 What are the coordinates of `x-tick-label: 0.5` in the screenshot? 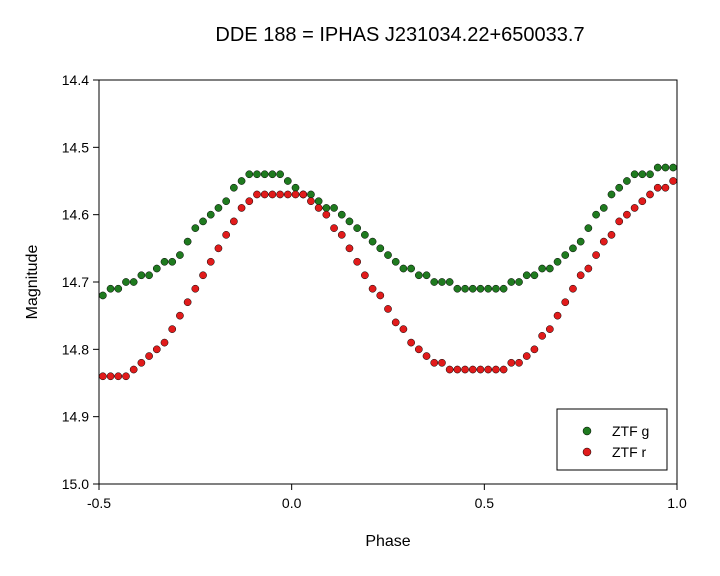 It's located at (485, 503).